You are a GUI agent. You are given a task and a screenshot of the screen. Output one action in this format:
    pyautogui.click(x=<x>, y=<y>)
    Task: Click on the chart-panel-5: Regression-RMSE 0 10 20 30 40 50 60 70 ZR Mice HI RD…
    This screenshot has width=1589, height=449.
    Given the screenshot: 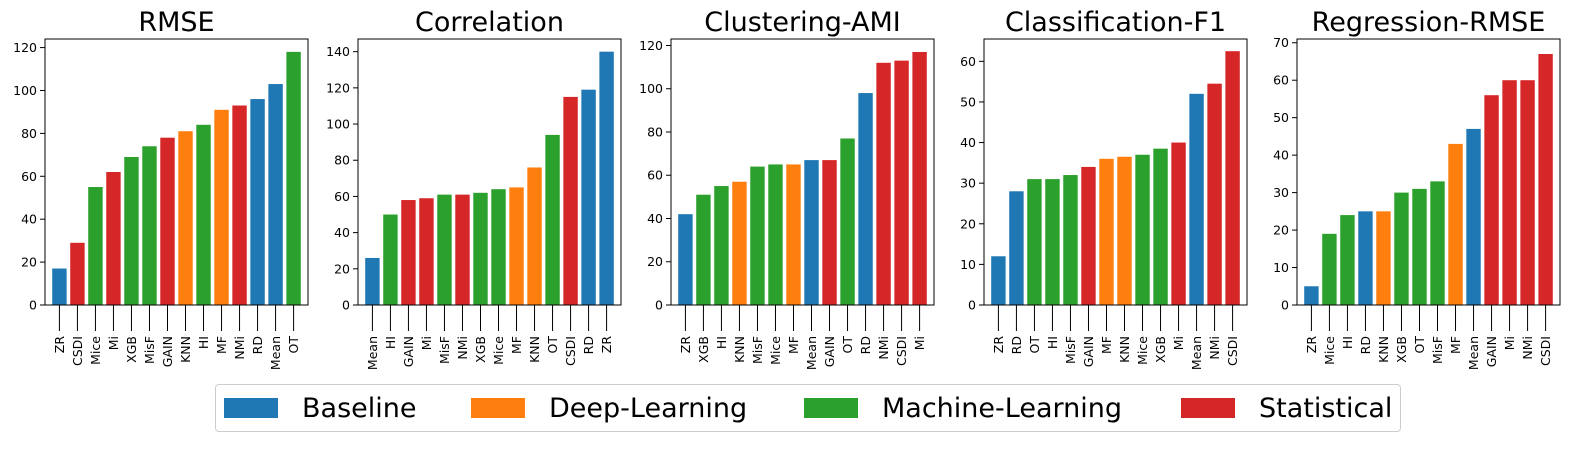 What is the action you would take?
    pyautogui.click(x=1417, y=188)
    